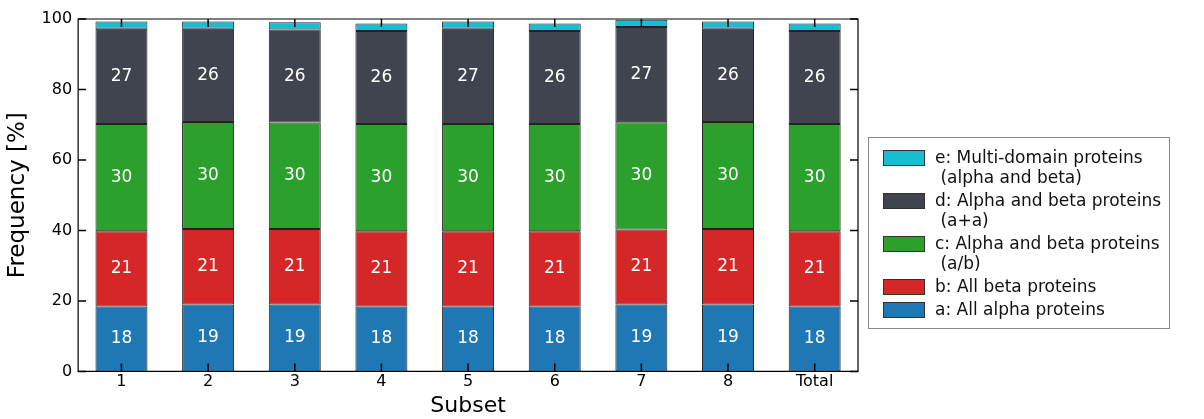  What do you see at coordinates (15, 195) in the screenshot?
I see `y-axis-title: Frequency [%]` at bounding box center [15, 195].